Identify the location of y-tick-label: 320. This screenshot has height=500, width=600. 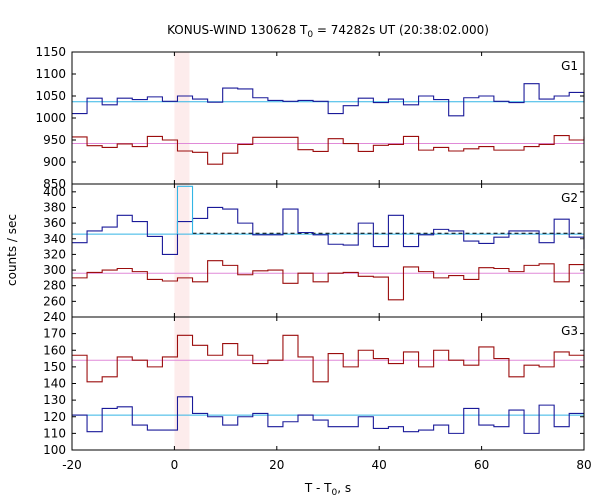
(54, 254).